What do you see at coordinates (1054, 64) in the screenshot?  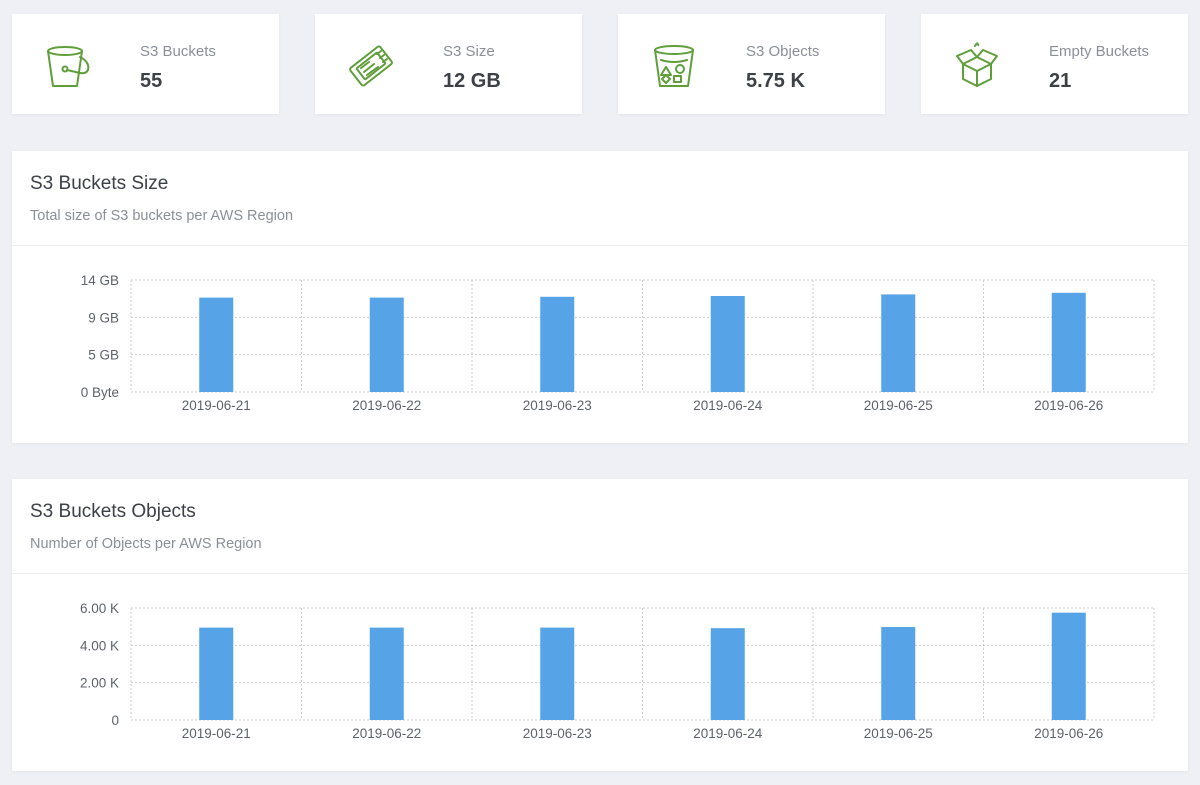 I see `stat-card-empty-buckets: Empty Buckets 21` at bounding box center [1054, 64].